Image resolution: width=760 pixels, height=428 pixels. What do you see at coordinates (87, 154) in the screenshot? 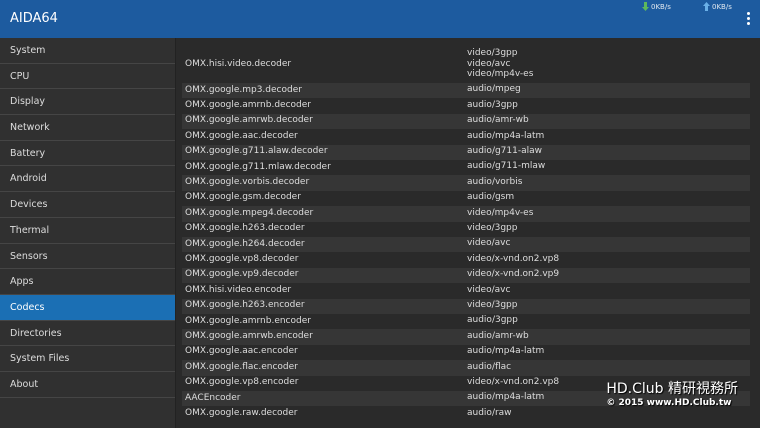
I see `sidebar-item: Battery` at bounding box center [87, 154].